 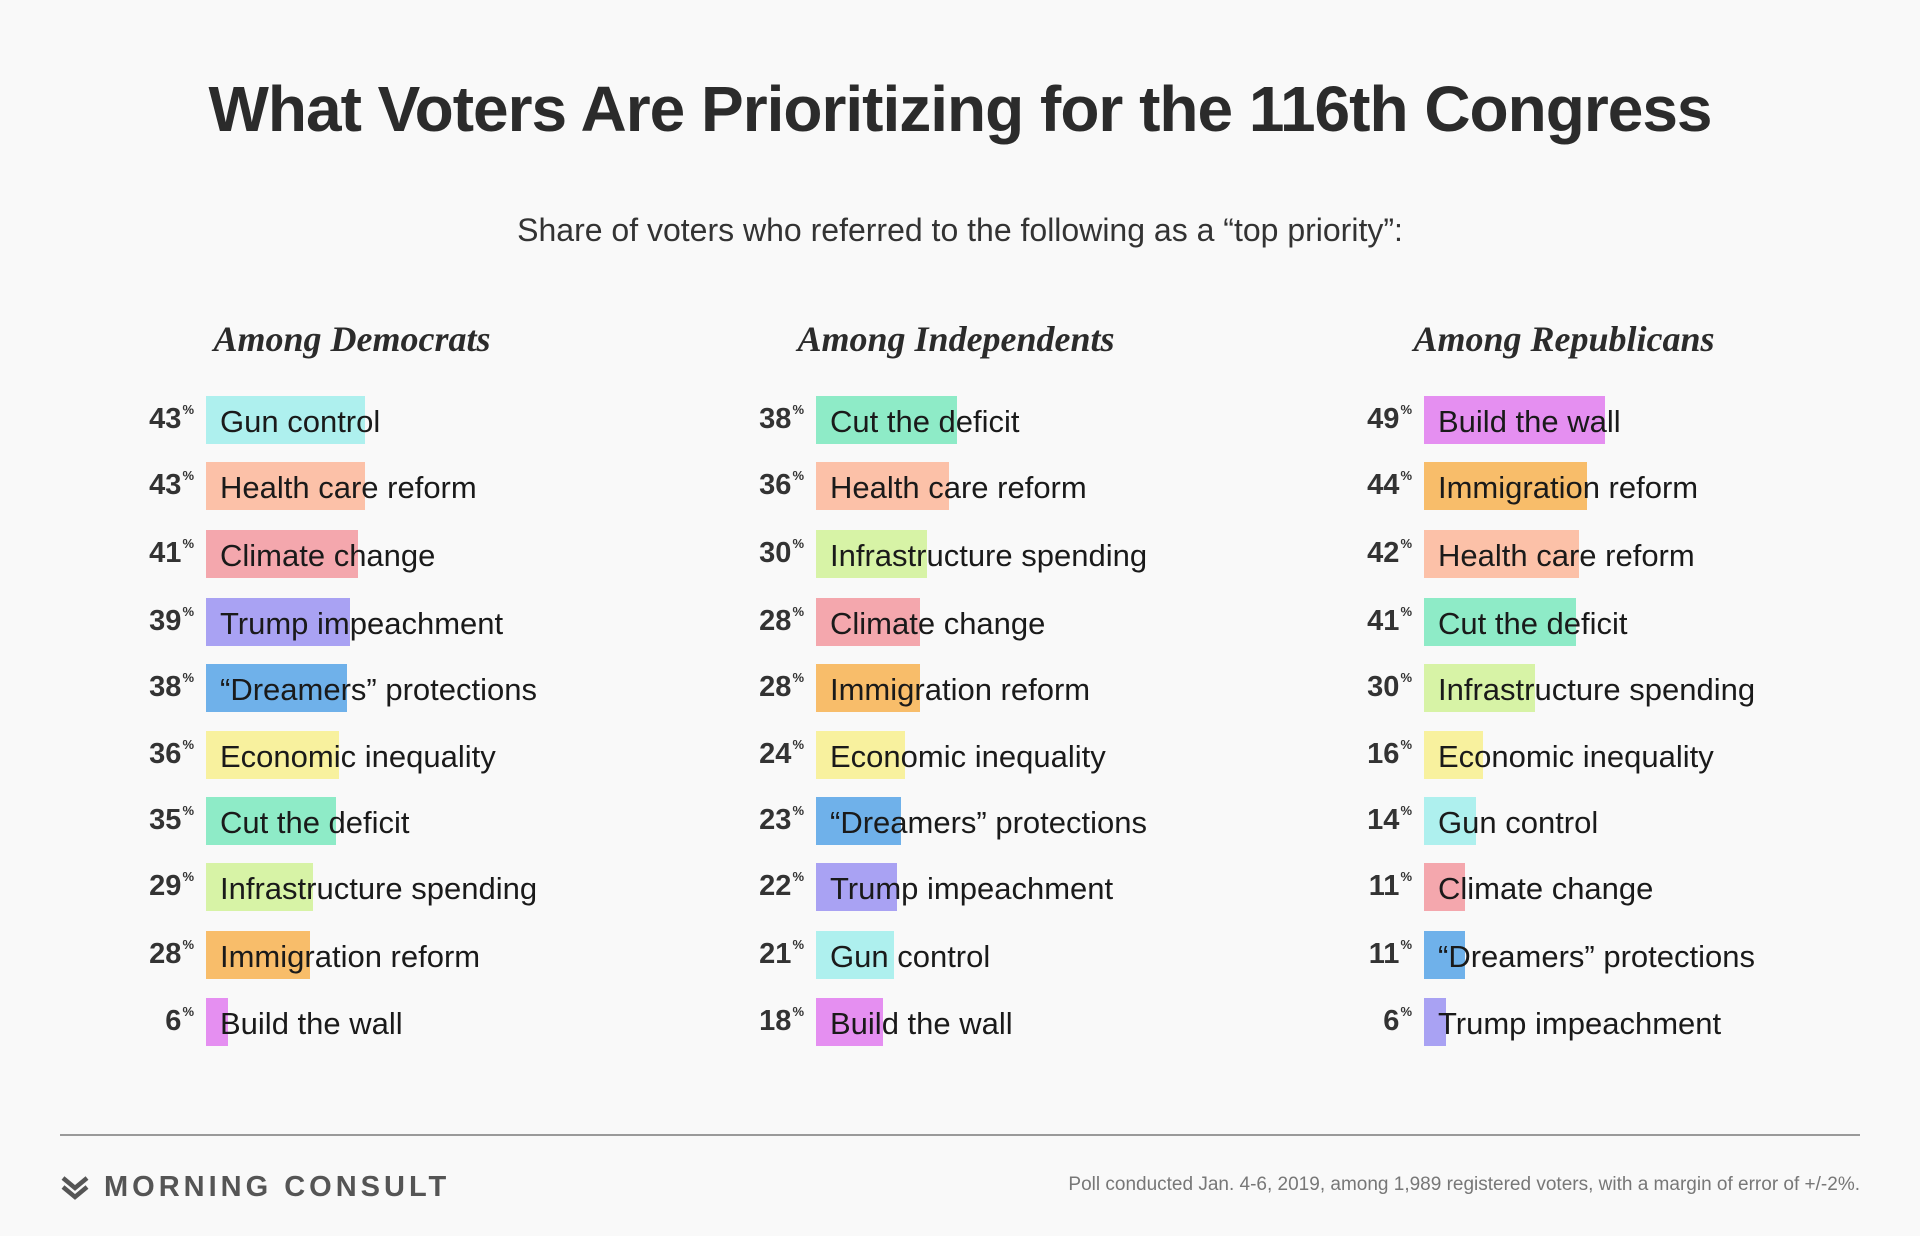 What do you see at coordinates (1383, 553) in the screenshot?
I see `value-number: 42` at bounding box center [1383, 553].